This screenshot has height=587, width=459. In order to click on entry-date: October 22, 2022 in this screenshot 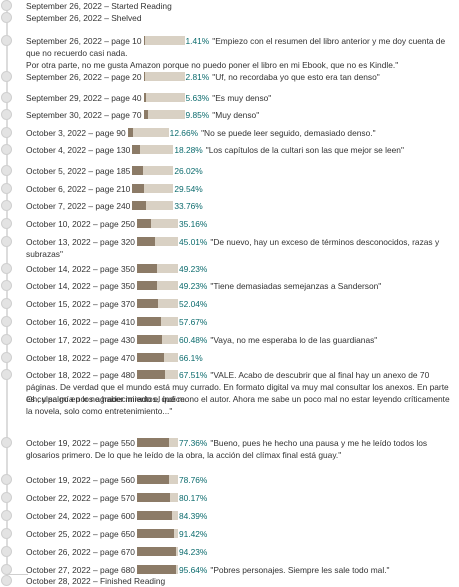, I will do `click(58, 498)`.